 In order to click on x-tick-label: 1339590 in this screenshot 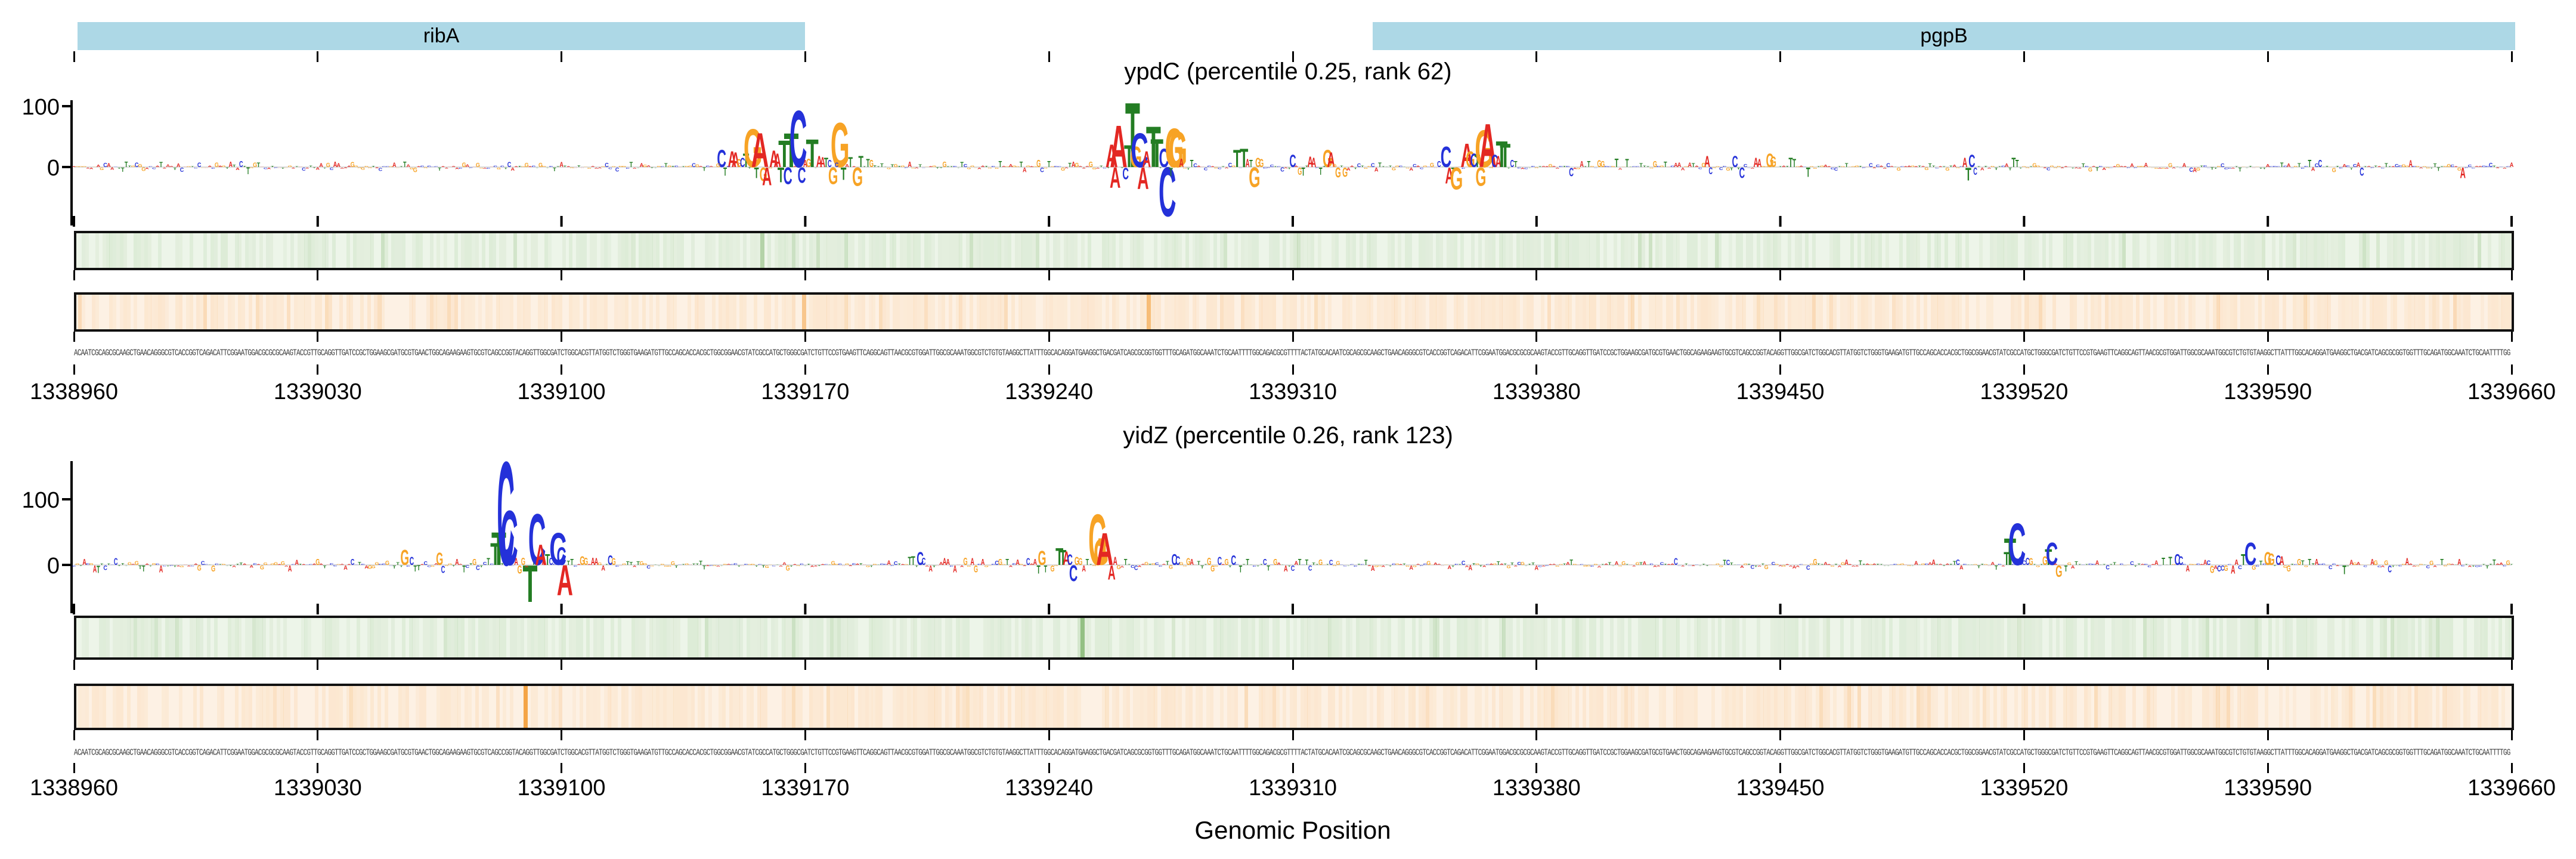, I will do `click(2268, 788)`.